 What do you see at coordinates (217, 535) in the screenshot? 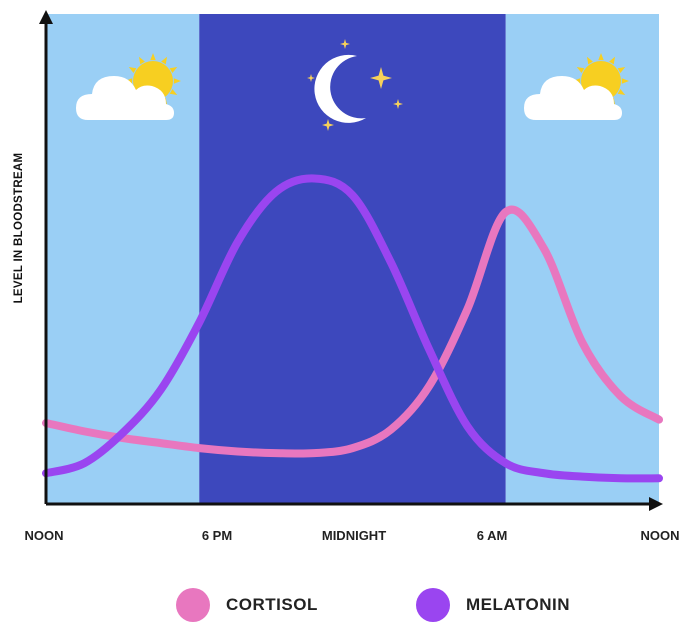
I see `x-tick-label: 6 PM` at bounding box center [217, 535].